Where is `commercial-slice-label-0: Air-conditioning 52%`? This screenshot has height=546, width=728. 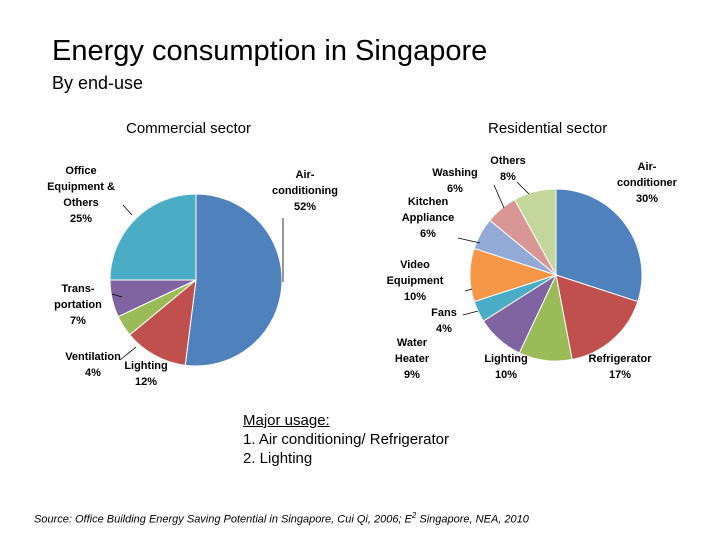 commercial-slice-label-0: Air-conditioning 52% is located at coordinates (305, 191).